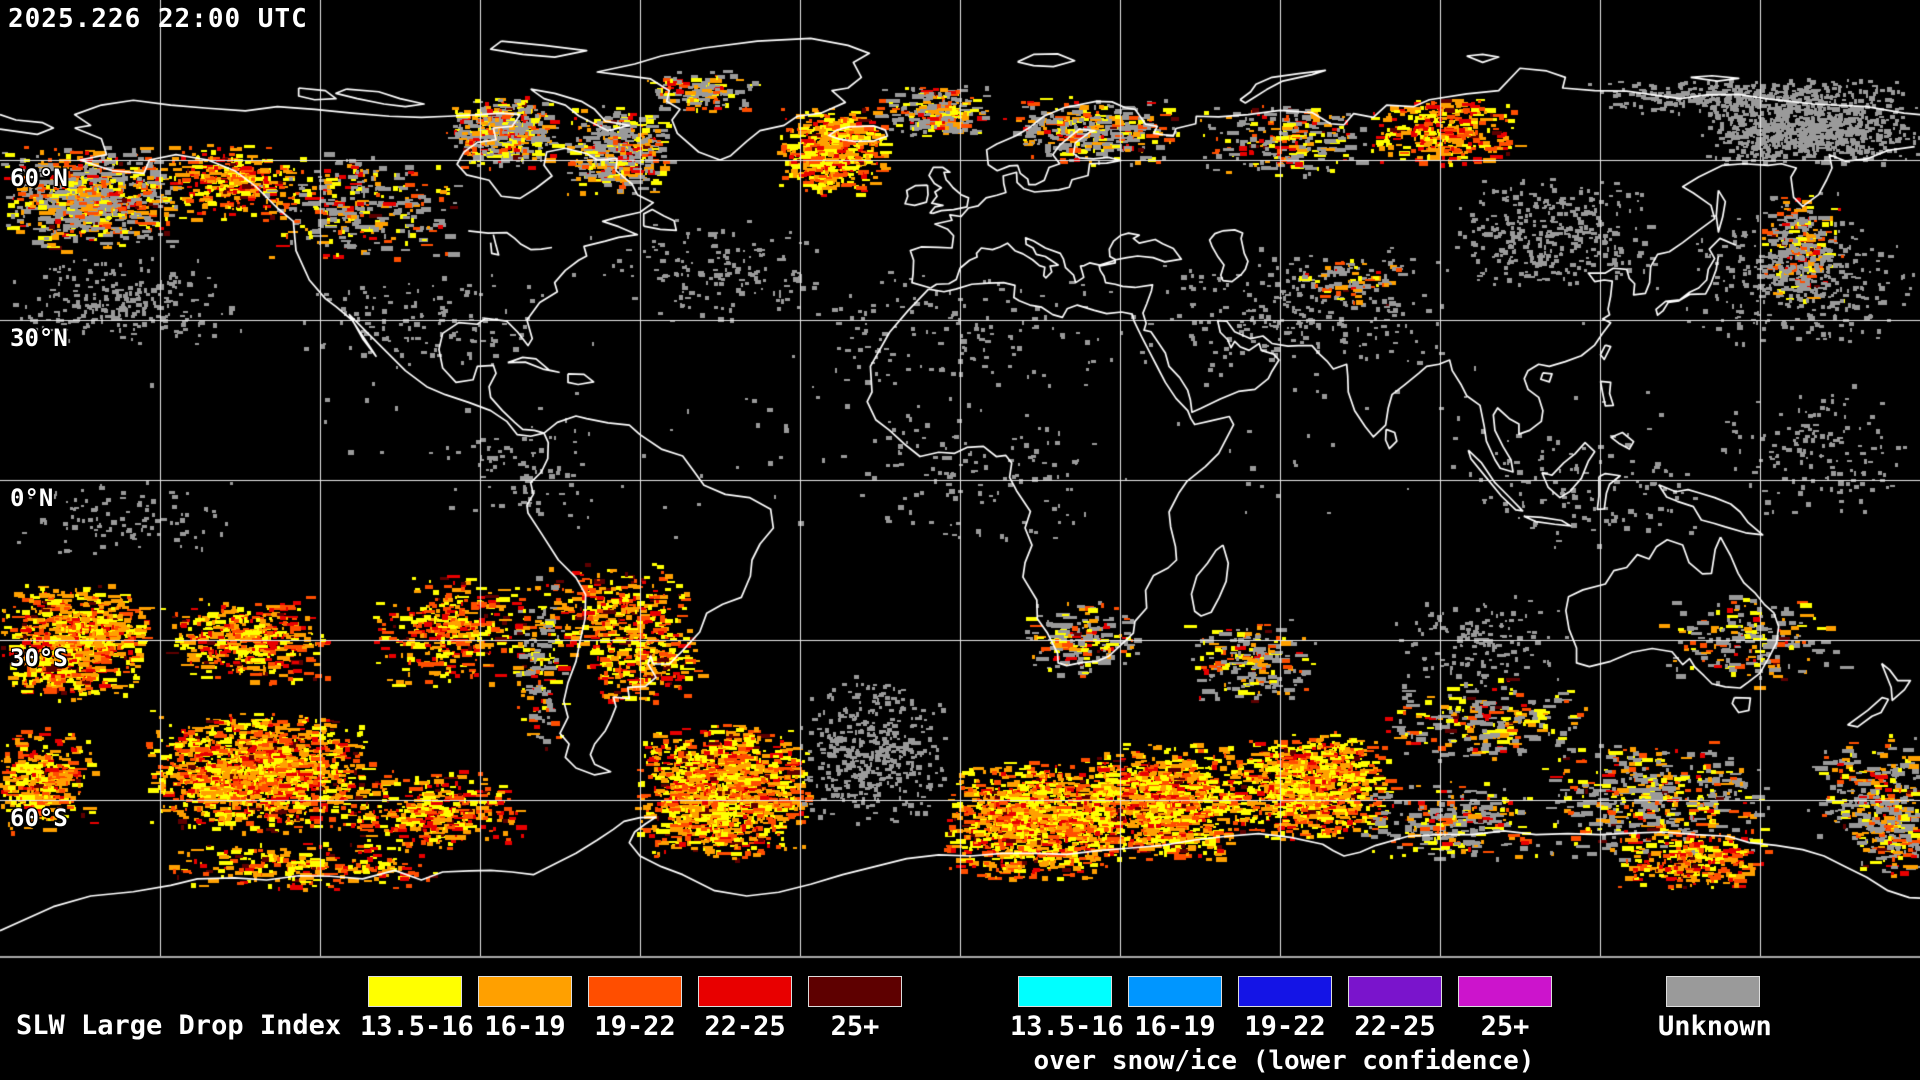  I want to click on latitude-label: 60°S, so click(39, 818).